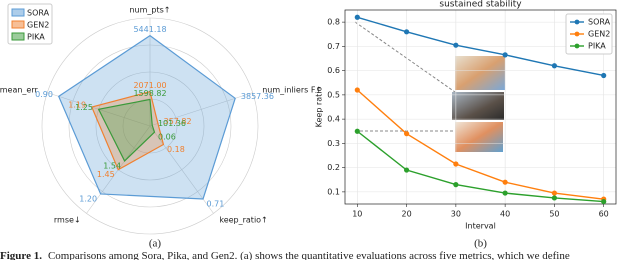  What do you see at coordinates (405, 57) in the screenshot?
I see `connector` at bounding box center [405, 57].